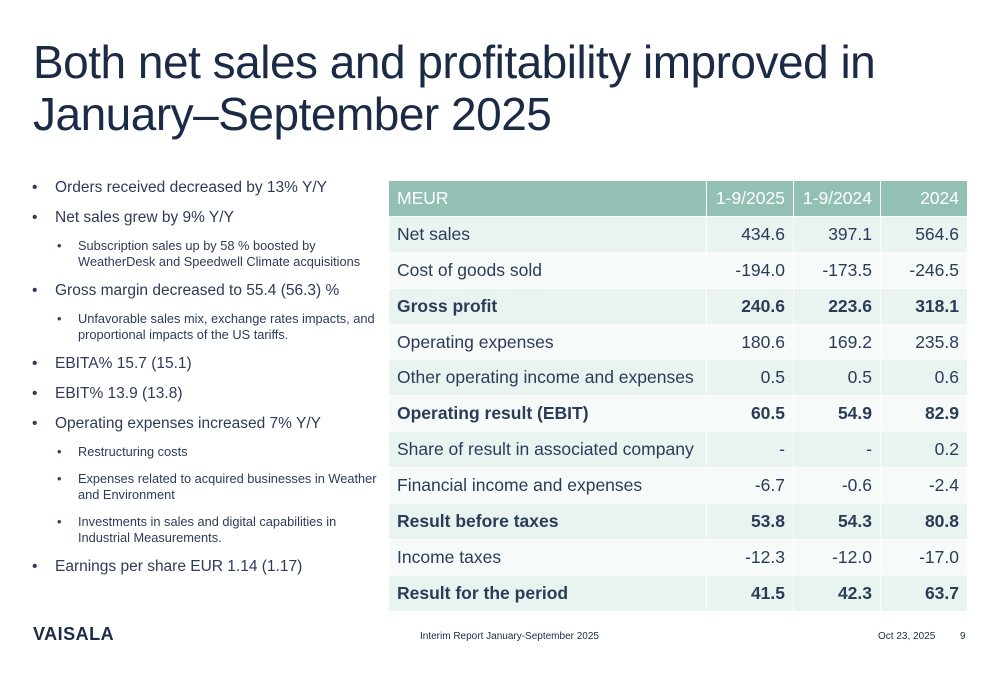 The height and width of the screenshot is (685, 1000). I want to click on row-value: -173.5, so click(837, 270).